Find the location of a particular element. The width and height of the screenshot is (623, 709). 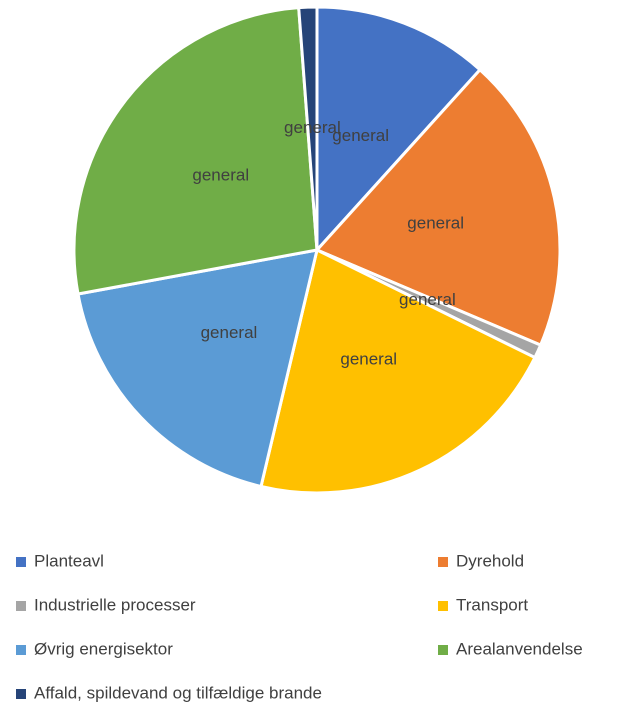

legend-label: Transport is located at coordinates (492, 604).